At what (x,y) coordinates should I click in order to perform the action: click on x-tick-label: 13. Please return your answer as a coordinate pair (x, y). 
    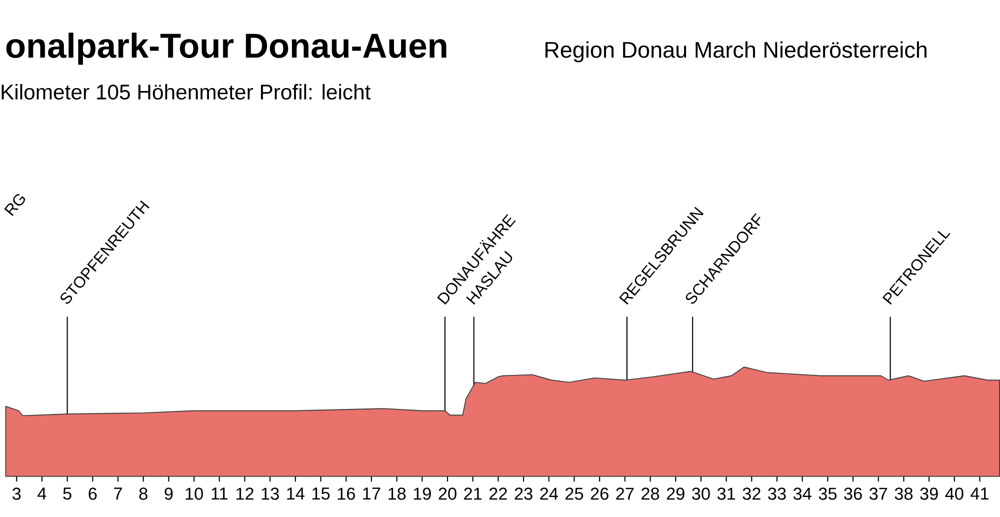
    Looking at the image, I should click on (270, 494).